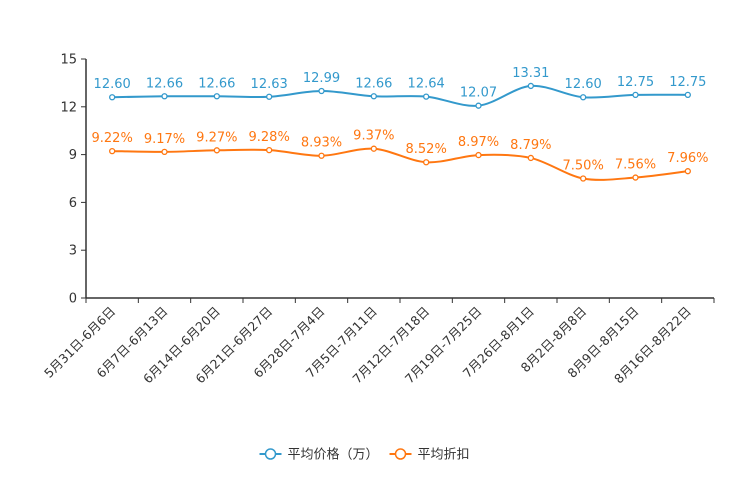 The width and height of the screenshot is (744, 496). I want to click on legend-label: 平均价格（万）, so click(333, 455).